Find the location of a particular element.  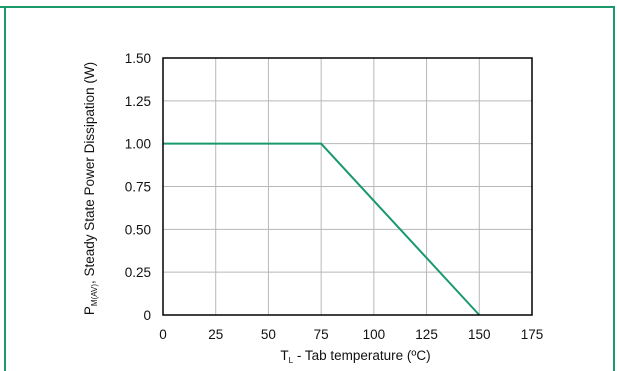

y-tick-labels: 0 0.25 0.50 0.75 1.00 1.25 1.50 is located at coordinates (138, 187).